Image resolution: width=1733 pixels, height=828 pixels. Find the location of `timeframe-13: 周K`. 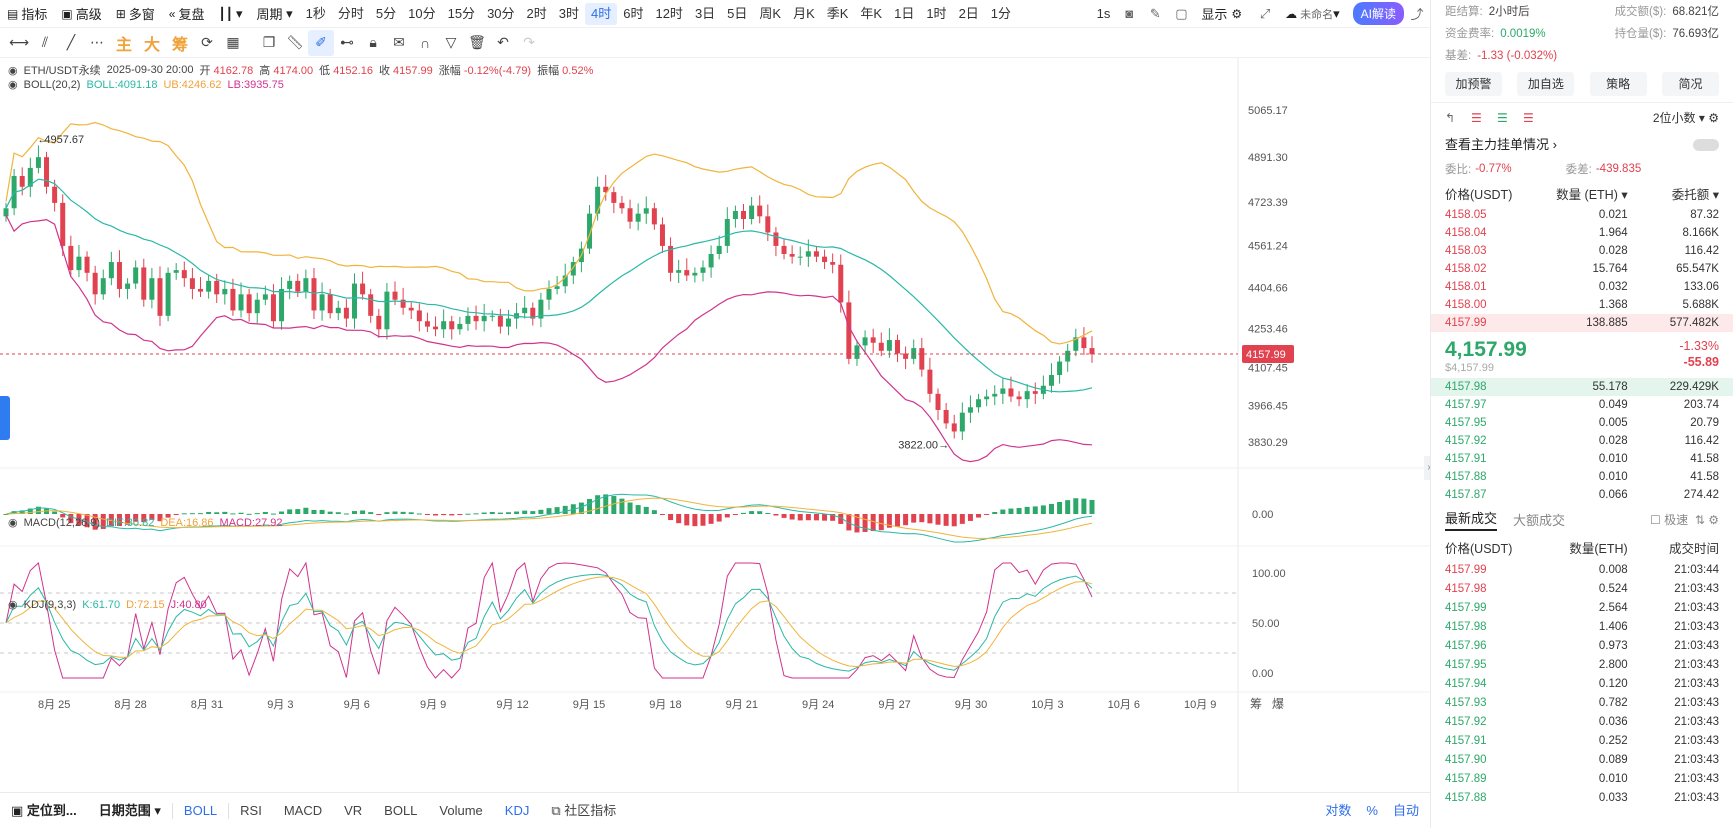

timeframe-13: 周K is located at coordinates (770, 13).